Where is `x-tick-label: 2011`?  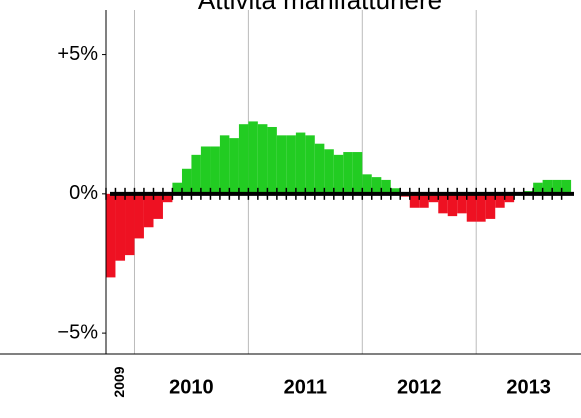
x-tick-label: 2011 is located at coordinates (305, 387).